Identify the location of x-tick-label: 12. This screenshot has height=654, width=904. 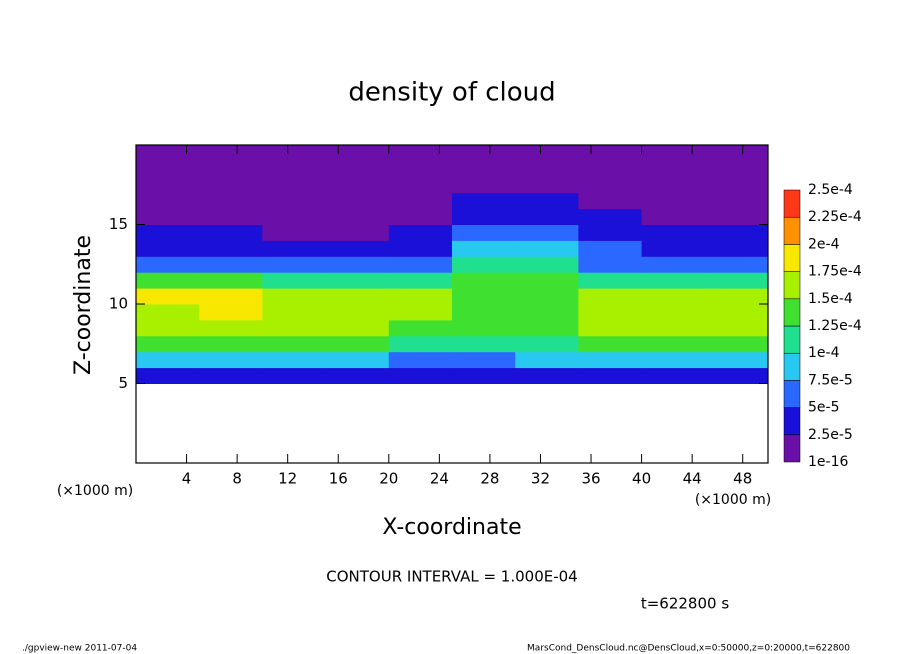
(287, 479).